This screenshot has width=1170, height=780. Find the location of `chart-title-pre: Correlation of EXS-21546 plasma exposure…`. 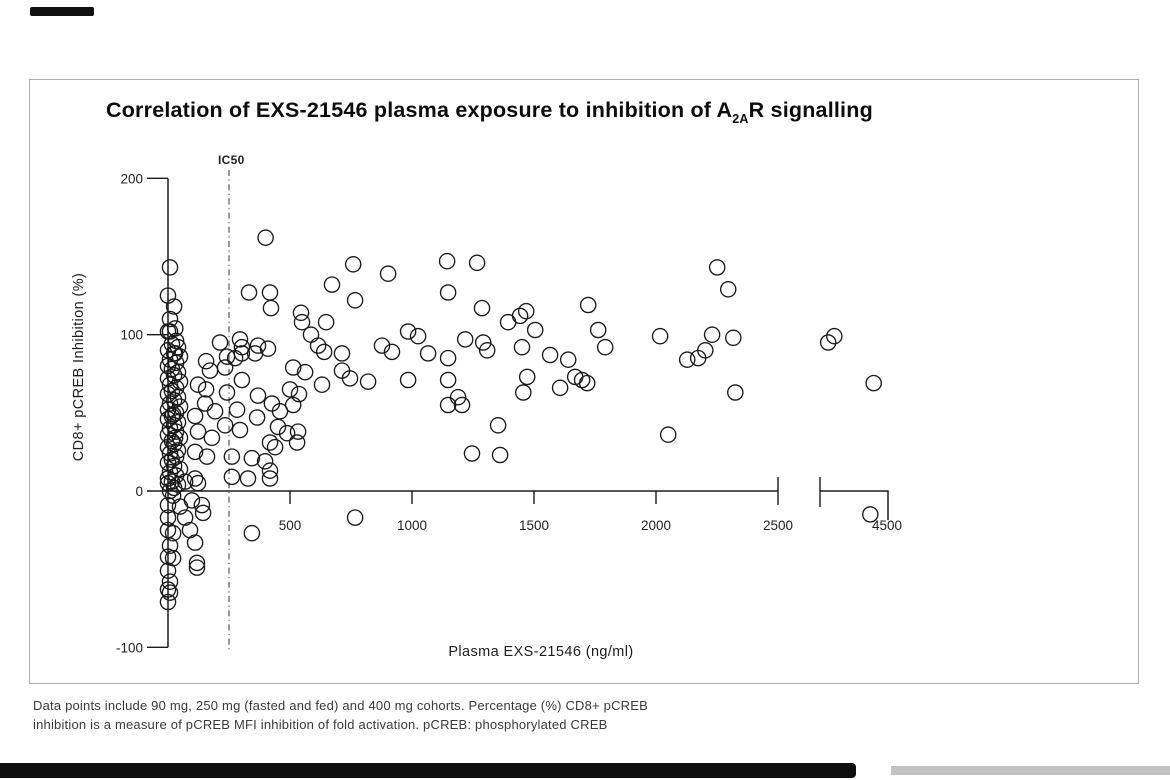

chart-title-pre: Correlation of EXS-21546 plasma exposure… is located at coordinates (419, 110).